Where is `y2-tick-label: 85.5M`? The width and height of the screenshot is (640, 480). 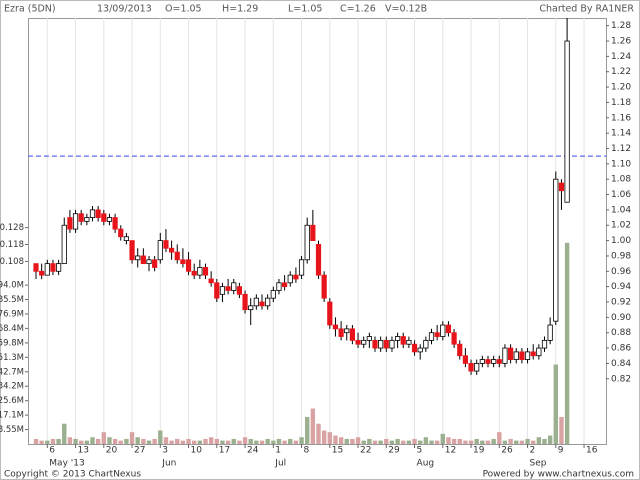 y2-tick-label: 85.5M is located at coordinates (12, 300).